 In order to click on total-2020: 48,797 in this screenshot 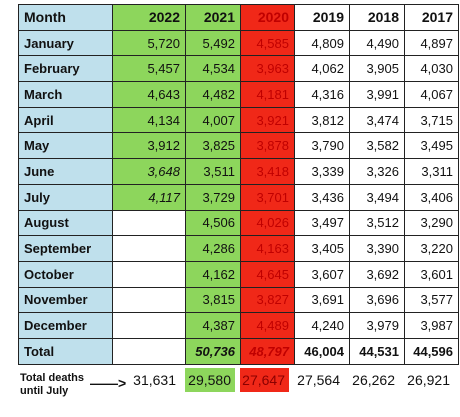, I will do `click(267, 351)`.